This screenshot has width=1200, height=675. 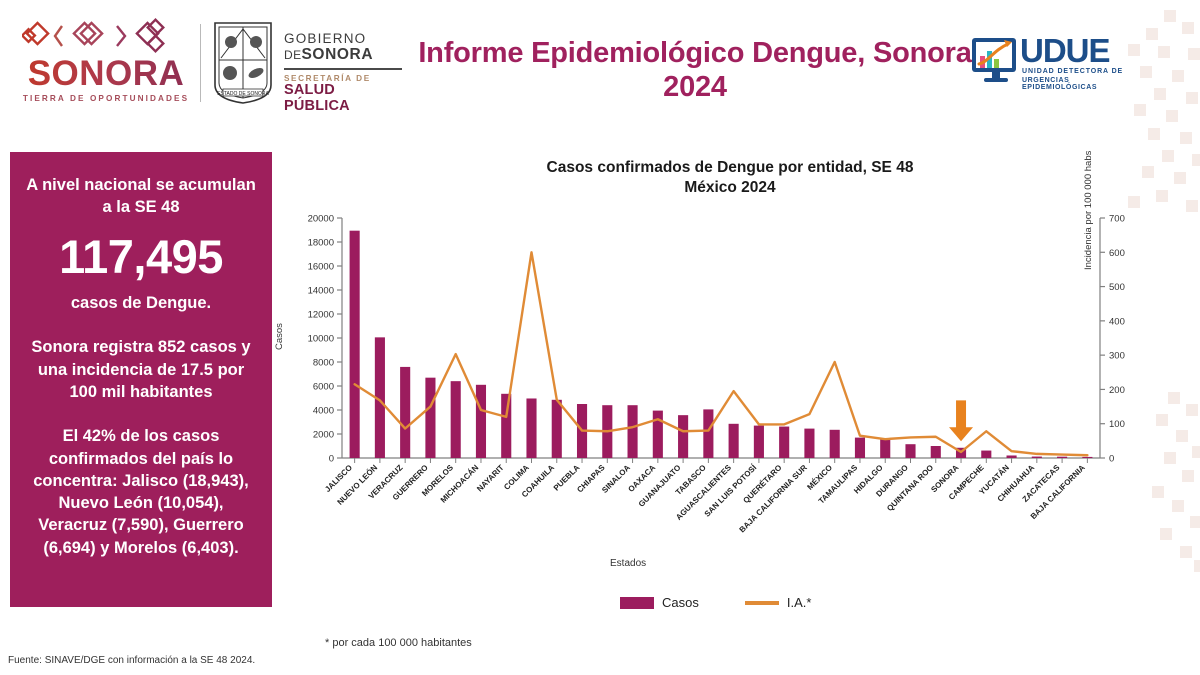 I want to click on y-tick-right: 200, so click(x=1117, y=390).